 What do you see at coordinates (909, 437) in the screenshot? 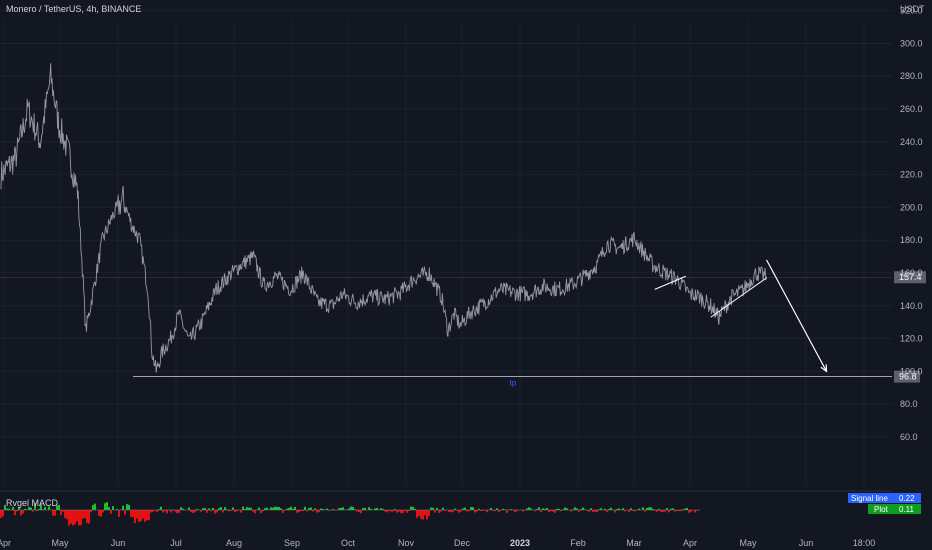
I see `y-tick-label: 60.0` at bounding box center [909, 437].